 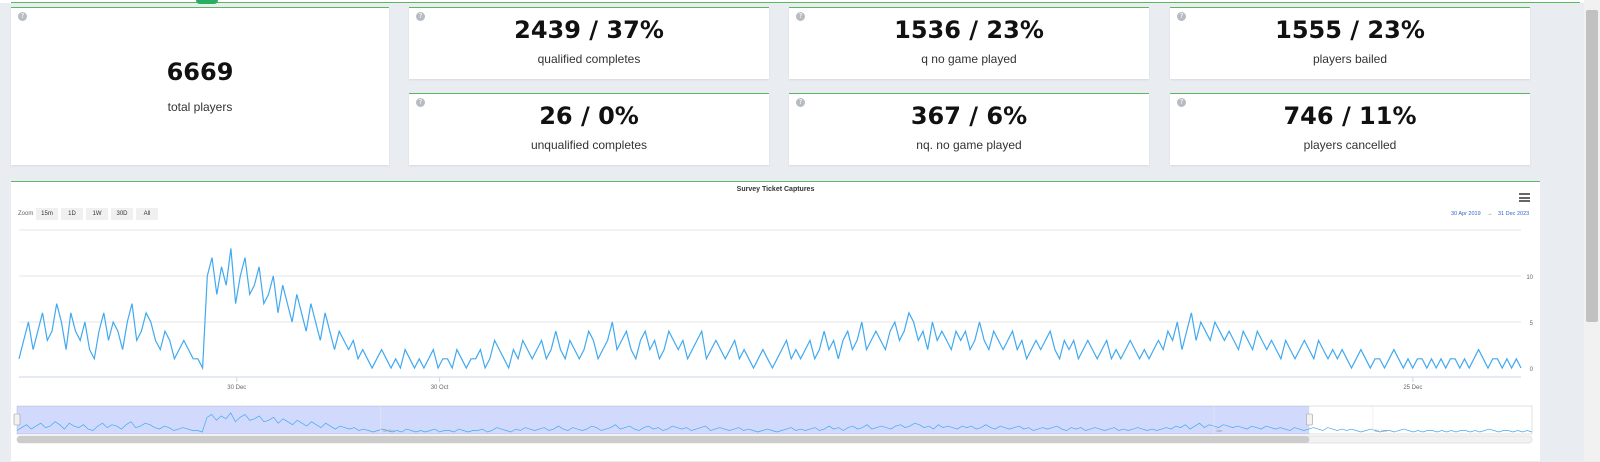 What do you see at coordinates (1532, 370) in the screenshot?
I see `y-tick-label: 0` at bounding box center [1532, 370].